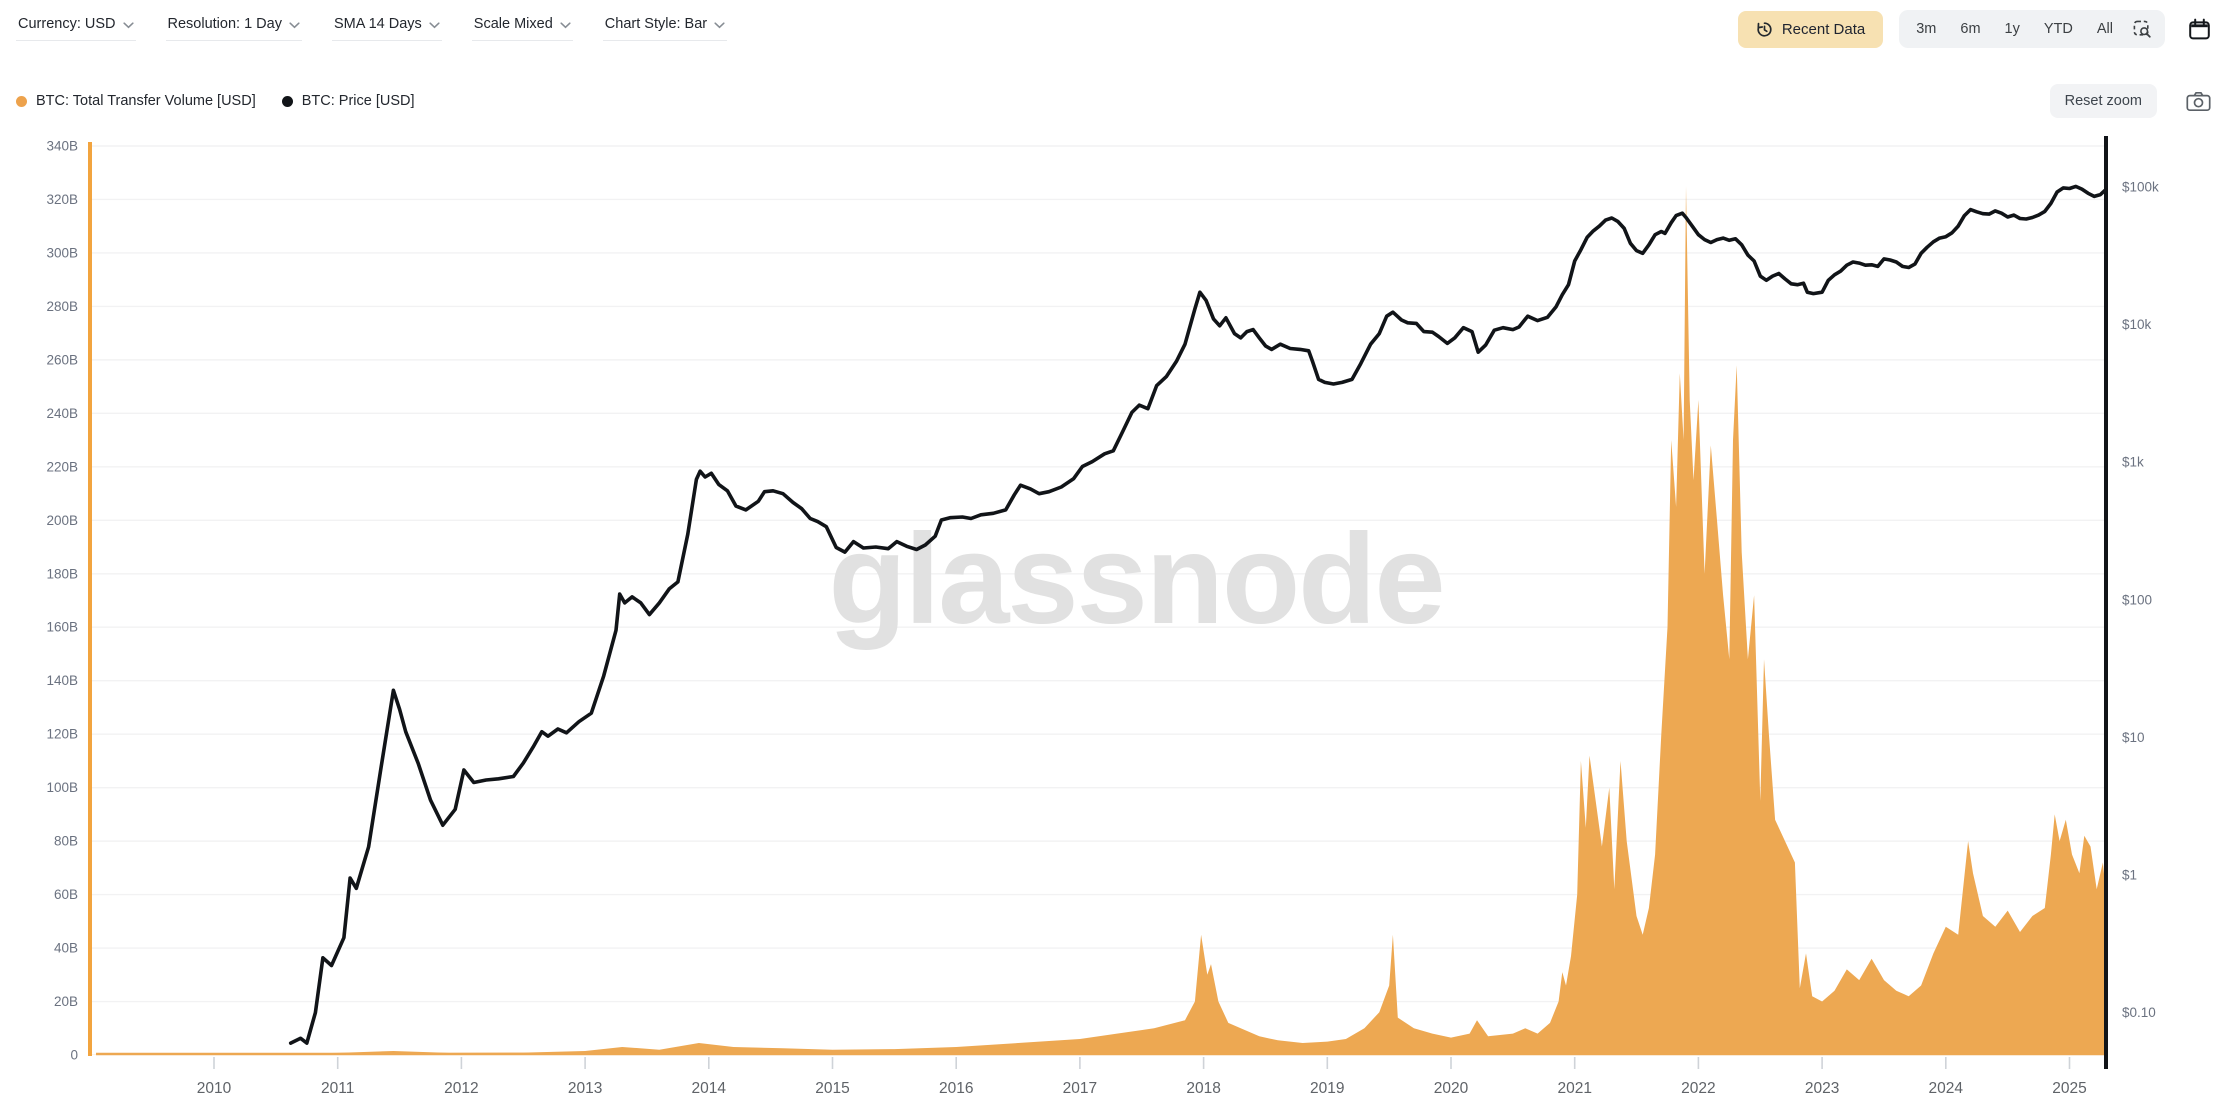 The height and width of the screenshot is (1111, 2232). What do you see at coordinates (585, 1088) in the screenshot?
I see `svg-text: 2013` at bounding box center [585, 1088].